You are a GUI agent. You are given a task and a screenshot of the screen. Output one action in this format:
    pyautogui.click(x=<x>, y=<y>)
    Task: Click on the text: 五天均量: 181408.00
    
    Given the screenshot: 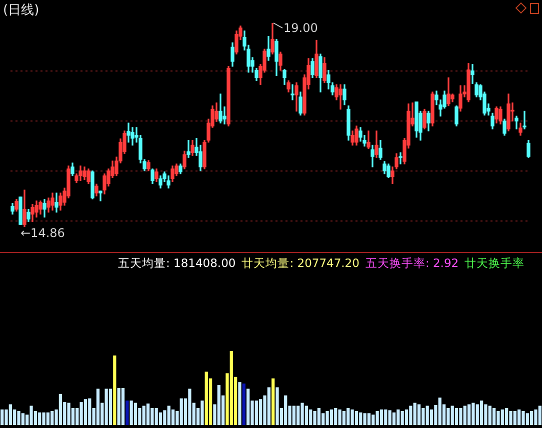 What is the action you would take?
    pyautogui.click(x=177, y=263)
    